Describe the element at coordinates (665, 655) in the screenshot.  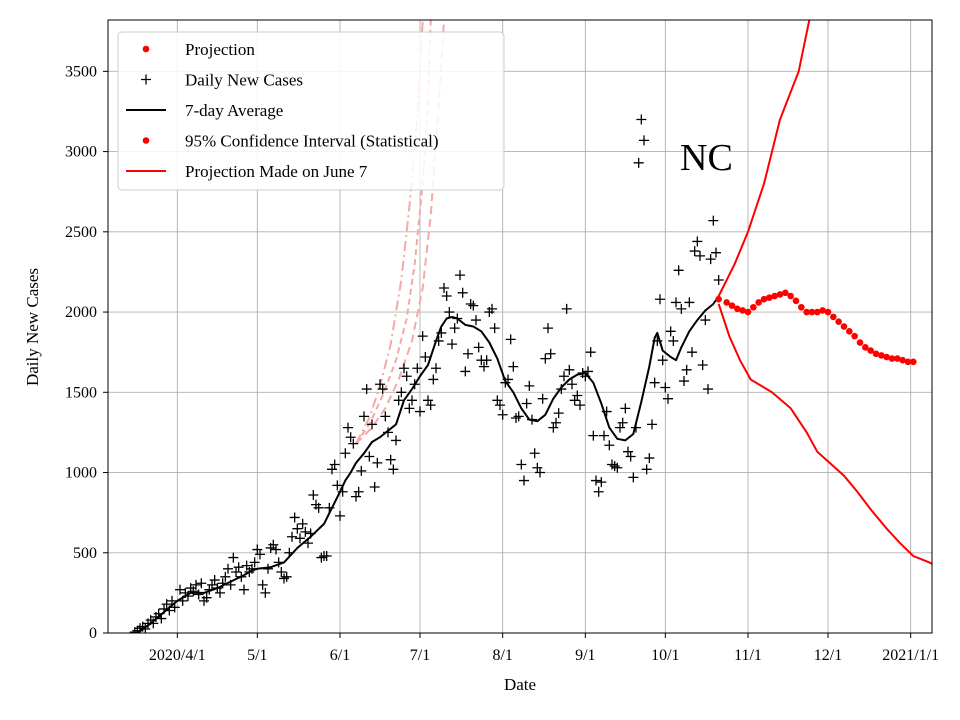
I see `x-tick-label: 10/1` at that location.